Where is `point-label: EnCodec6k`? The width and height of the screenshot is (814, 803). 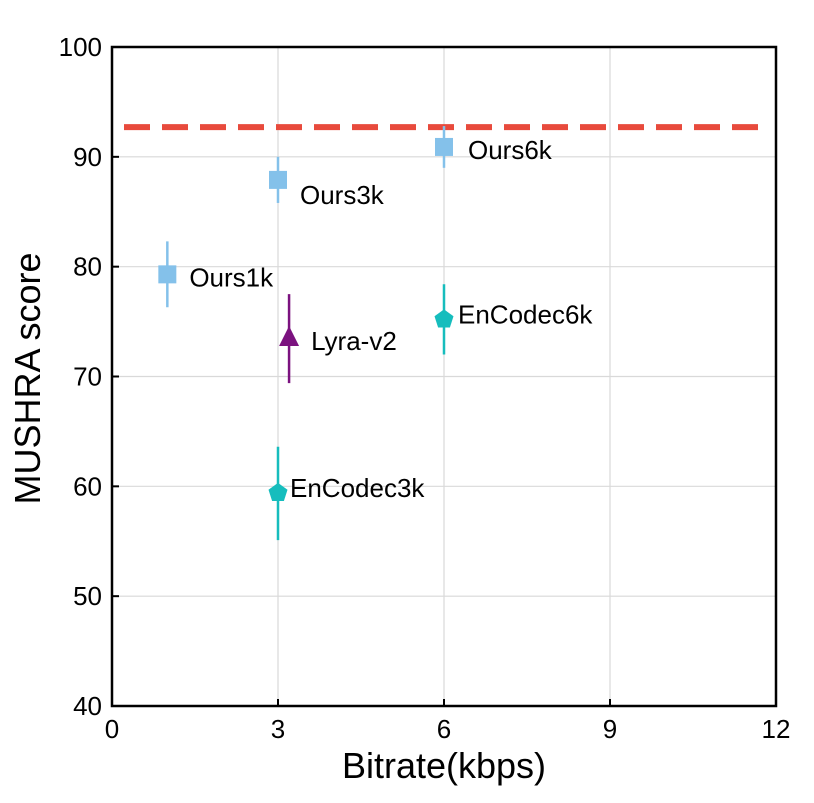 point-label: EnCodec6k is located at coordinates (525, 314).